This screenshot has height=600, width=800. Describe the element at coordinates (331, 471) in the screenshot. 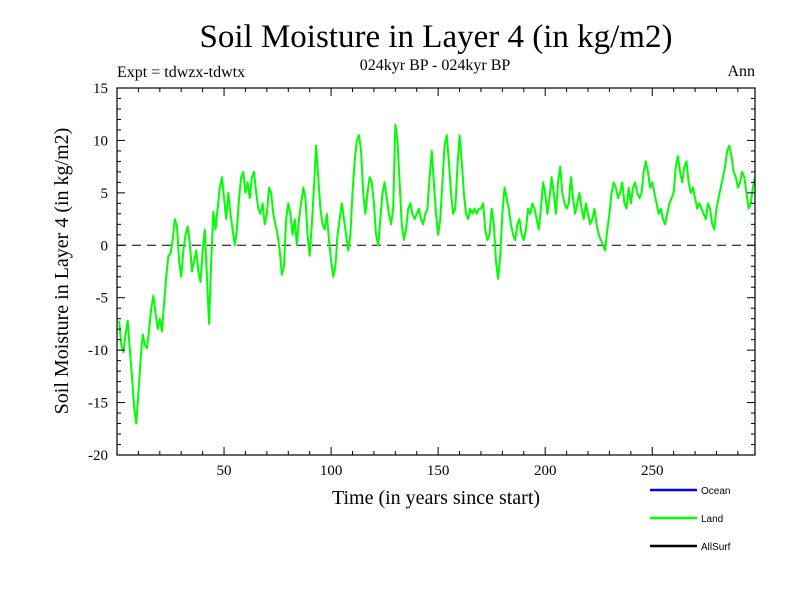

I see `x-tick-label: 100` at that location.